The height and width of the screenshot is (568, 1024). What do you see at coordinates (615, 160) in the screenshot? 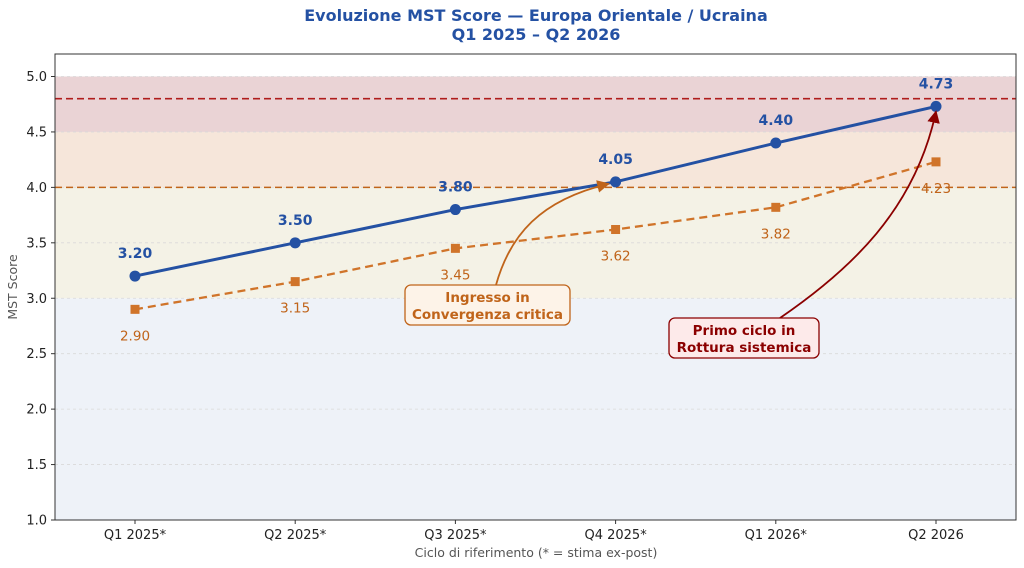
I see `series-0-data-label-3: 4.05` at bounding box center [615, 160].